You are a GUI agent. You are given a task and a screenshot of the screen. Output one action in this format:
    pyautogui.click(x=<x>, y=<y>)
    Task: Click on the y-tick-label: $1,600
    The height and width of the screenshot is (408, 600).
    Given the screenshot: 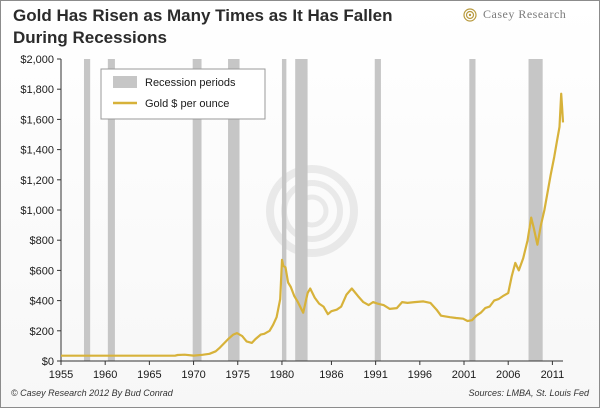 What is the action you would take?
    pyautogui.click(x=37, y=120)
    